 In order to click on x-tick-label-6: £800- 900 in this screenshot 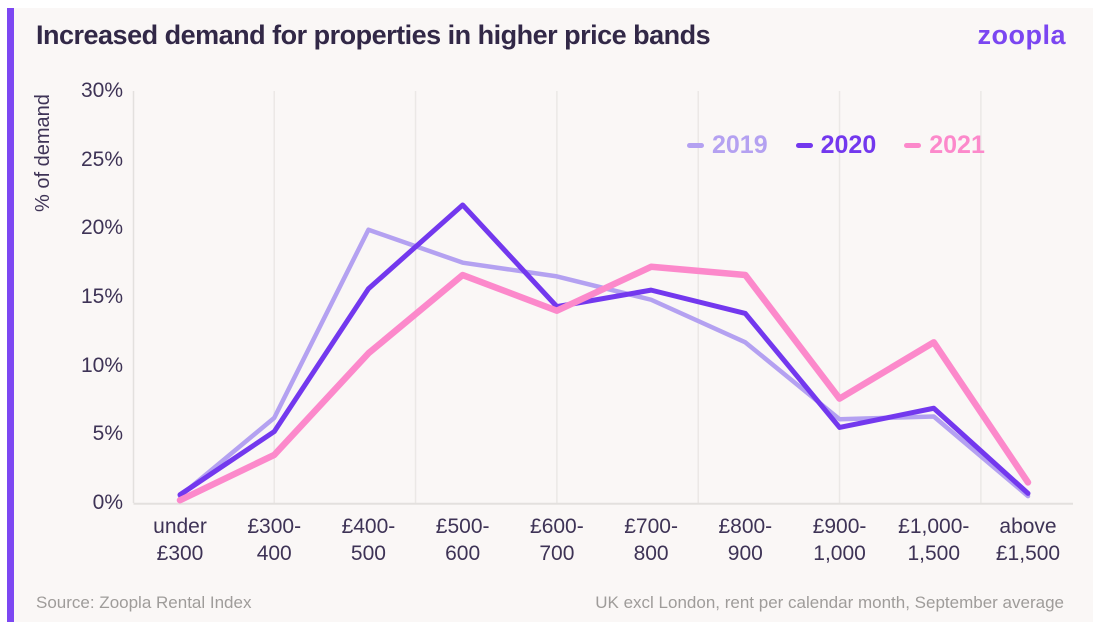, I will do `click(745, 540)`.